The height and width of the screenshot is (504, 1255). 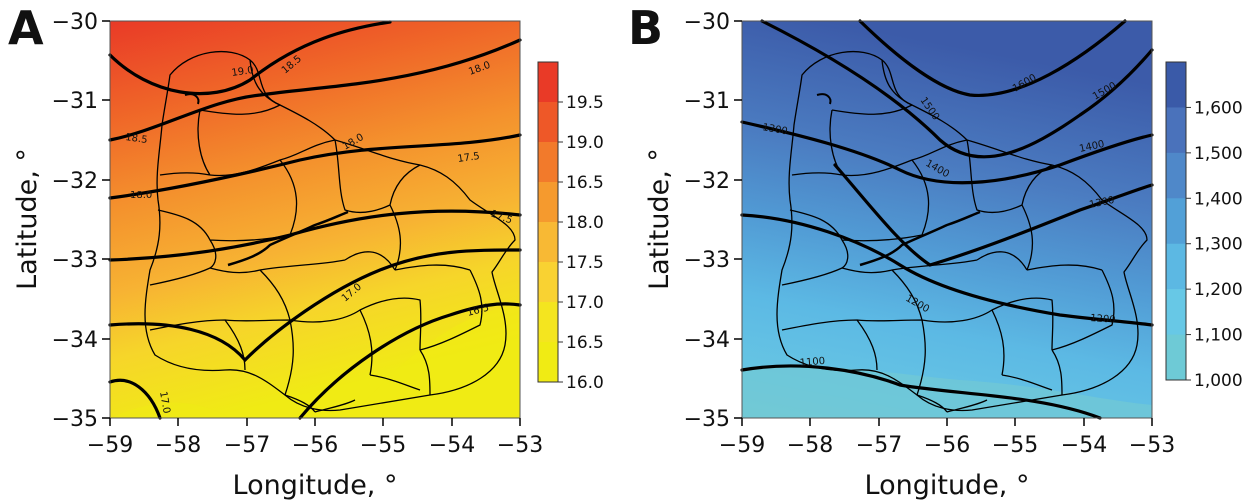 I want to click on contour-label: 17.5, so click(x=469, y=158).